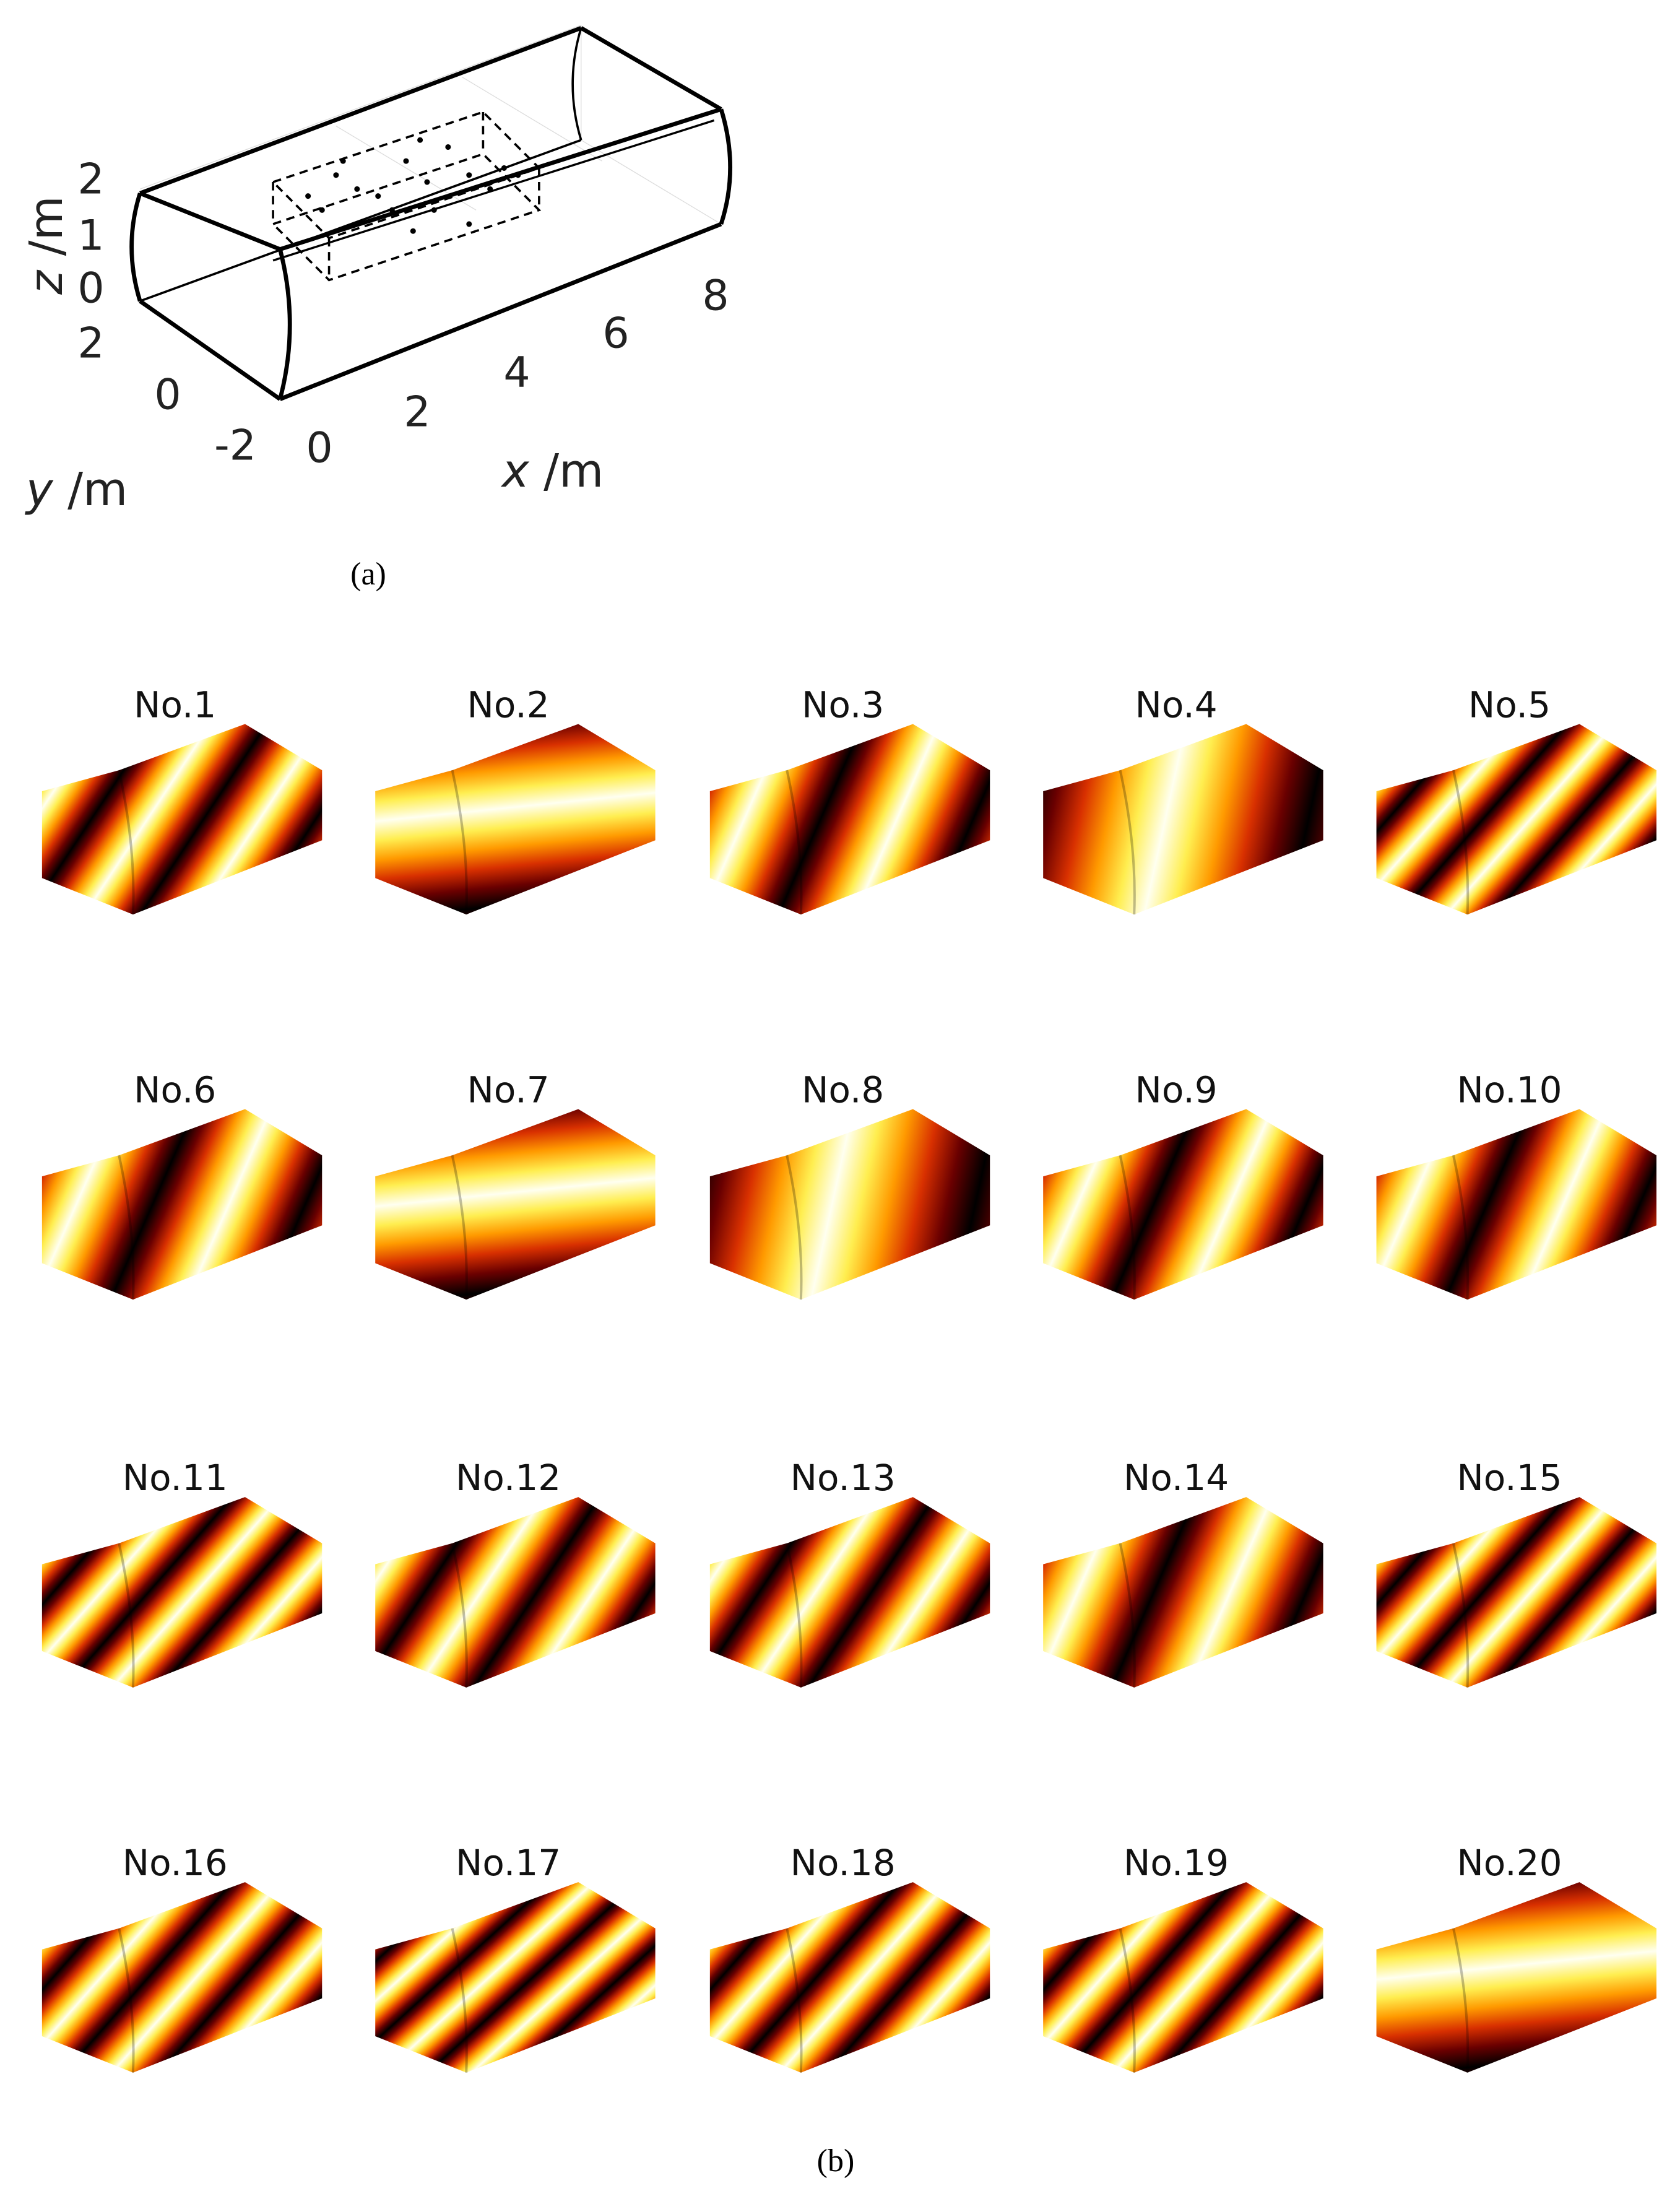 The width and height of the screenshot is (1680, 2191). What do you see at coordinates (716, 296) in the screenshot?
I see `x-tick-label: 8` at bounding box center [716, 296].